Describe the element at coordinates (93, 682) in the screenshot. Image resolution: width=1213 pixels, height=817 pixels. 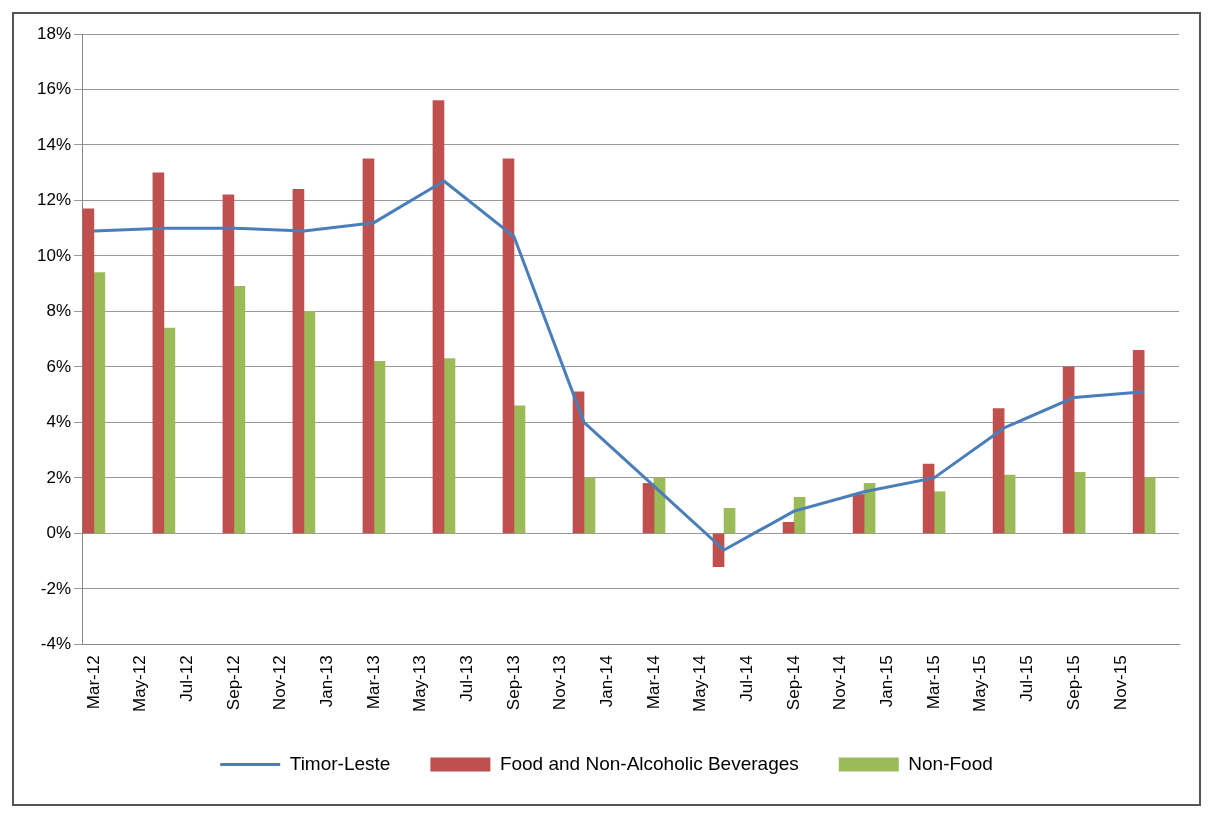
I see `x-tick-label: Mar-12` at that location.